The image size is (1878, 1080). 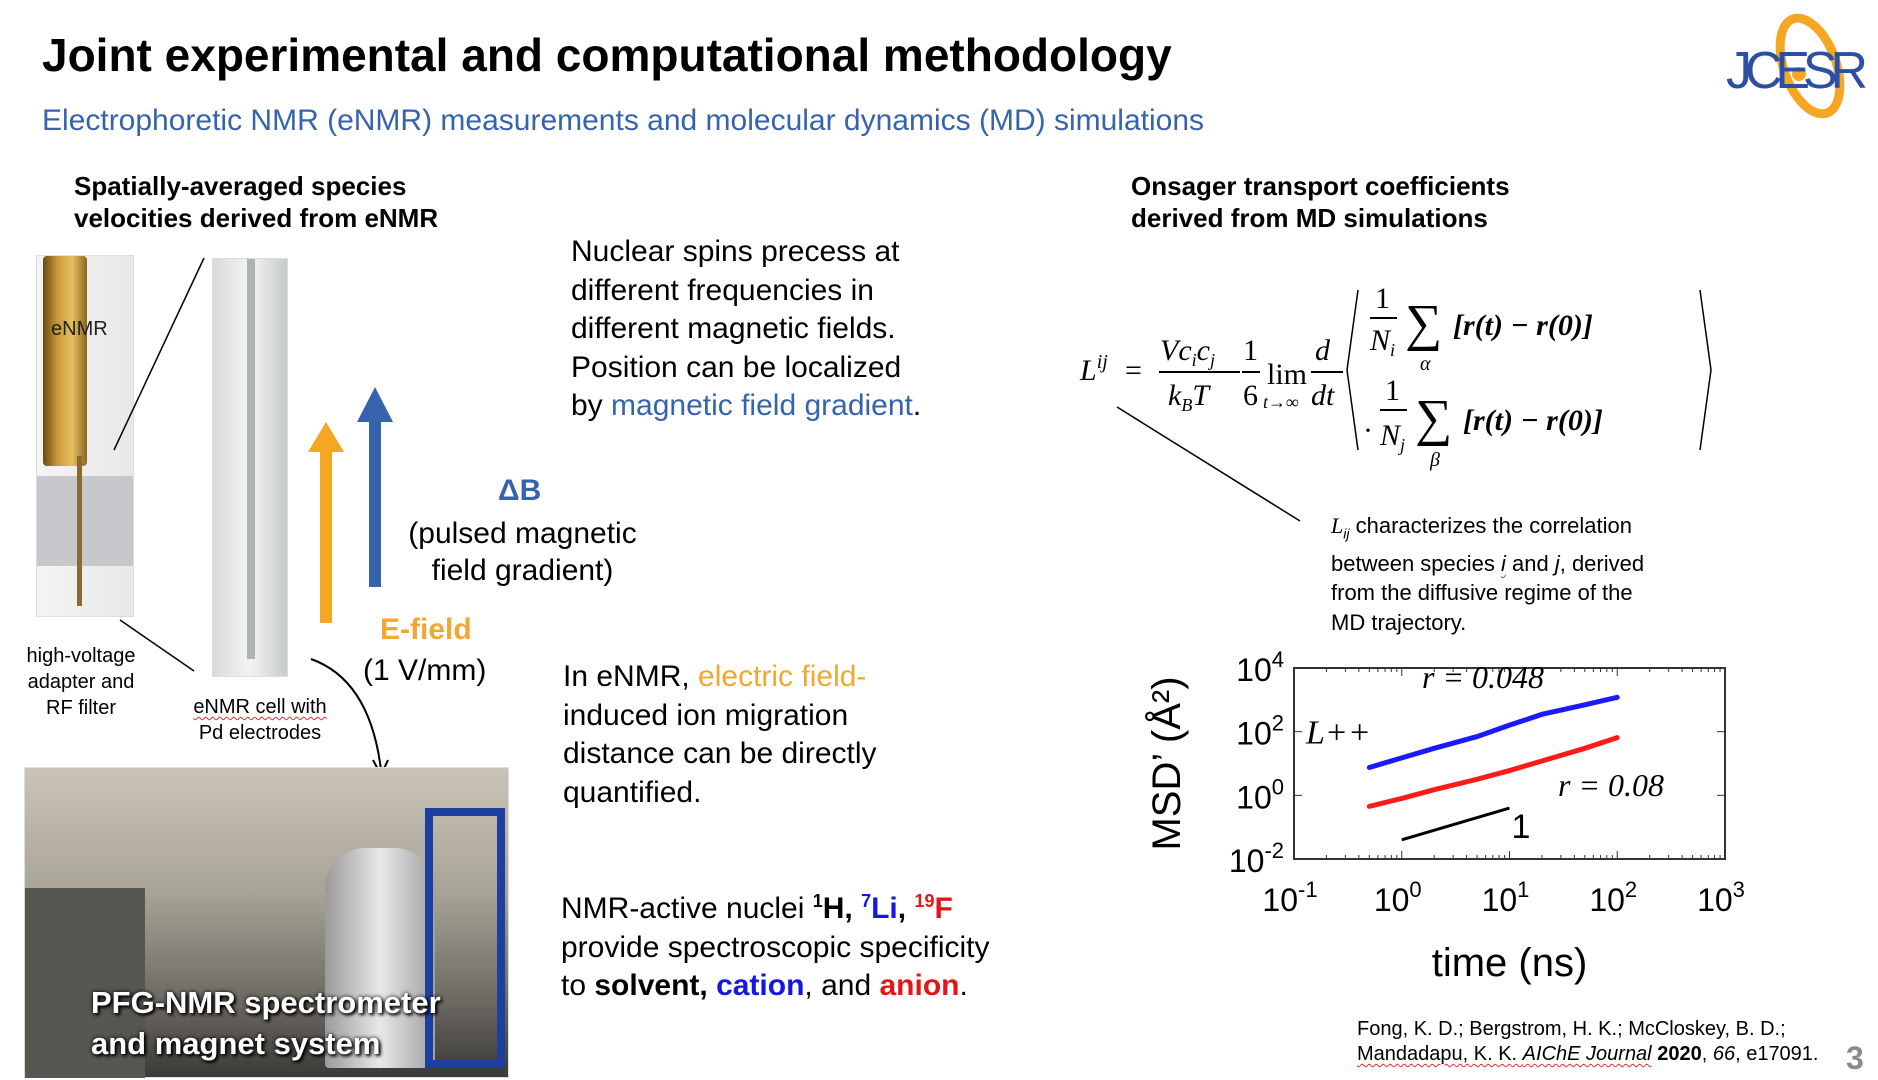 What do you see at coordinates (465, 938) in the screenshot?
I see `blue-frame` at bounding box center [465, 938].